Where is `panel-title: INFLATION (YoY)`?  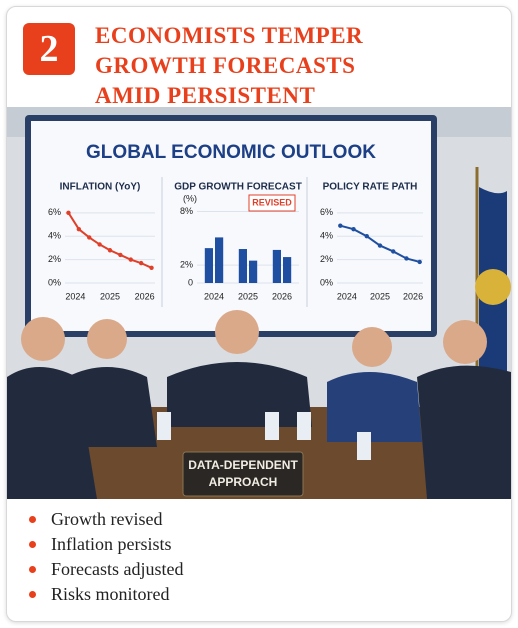
panel-title: INFLATION (YoY) is located at coordinates (100, 187).